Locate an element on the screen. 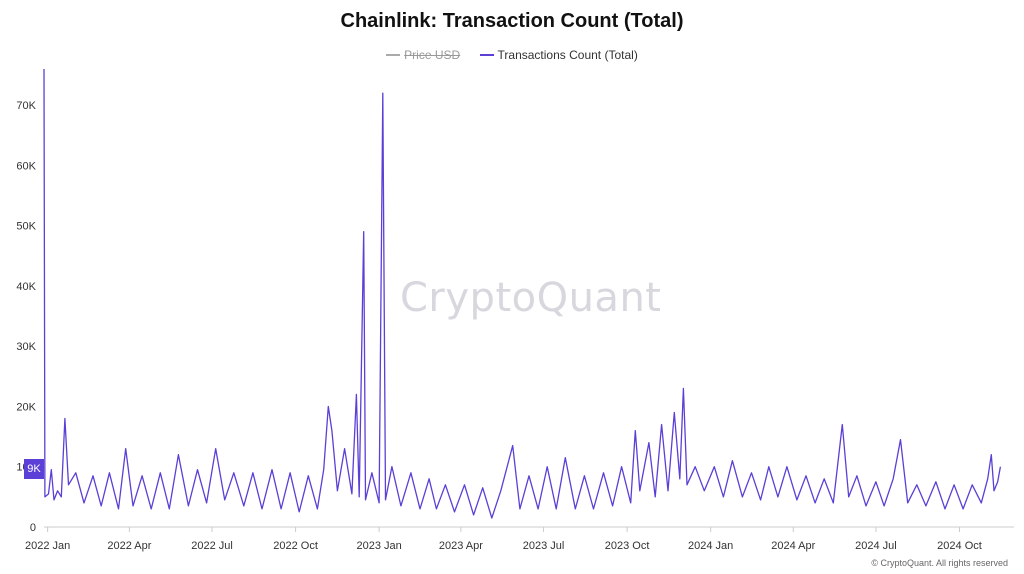 This screenshot has width=1024, height=574. y-tick-label: 40K is located at coordinates (26, 287).